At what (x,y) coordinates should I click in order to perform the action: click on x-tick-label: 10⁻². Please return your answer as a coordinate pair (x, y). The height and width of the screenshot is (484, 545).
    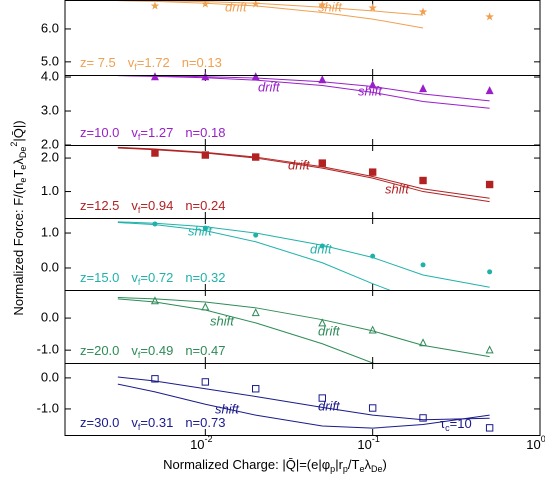
    Looking at the image, I should click on (201, 443).